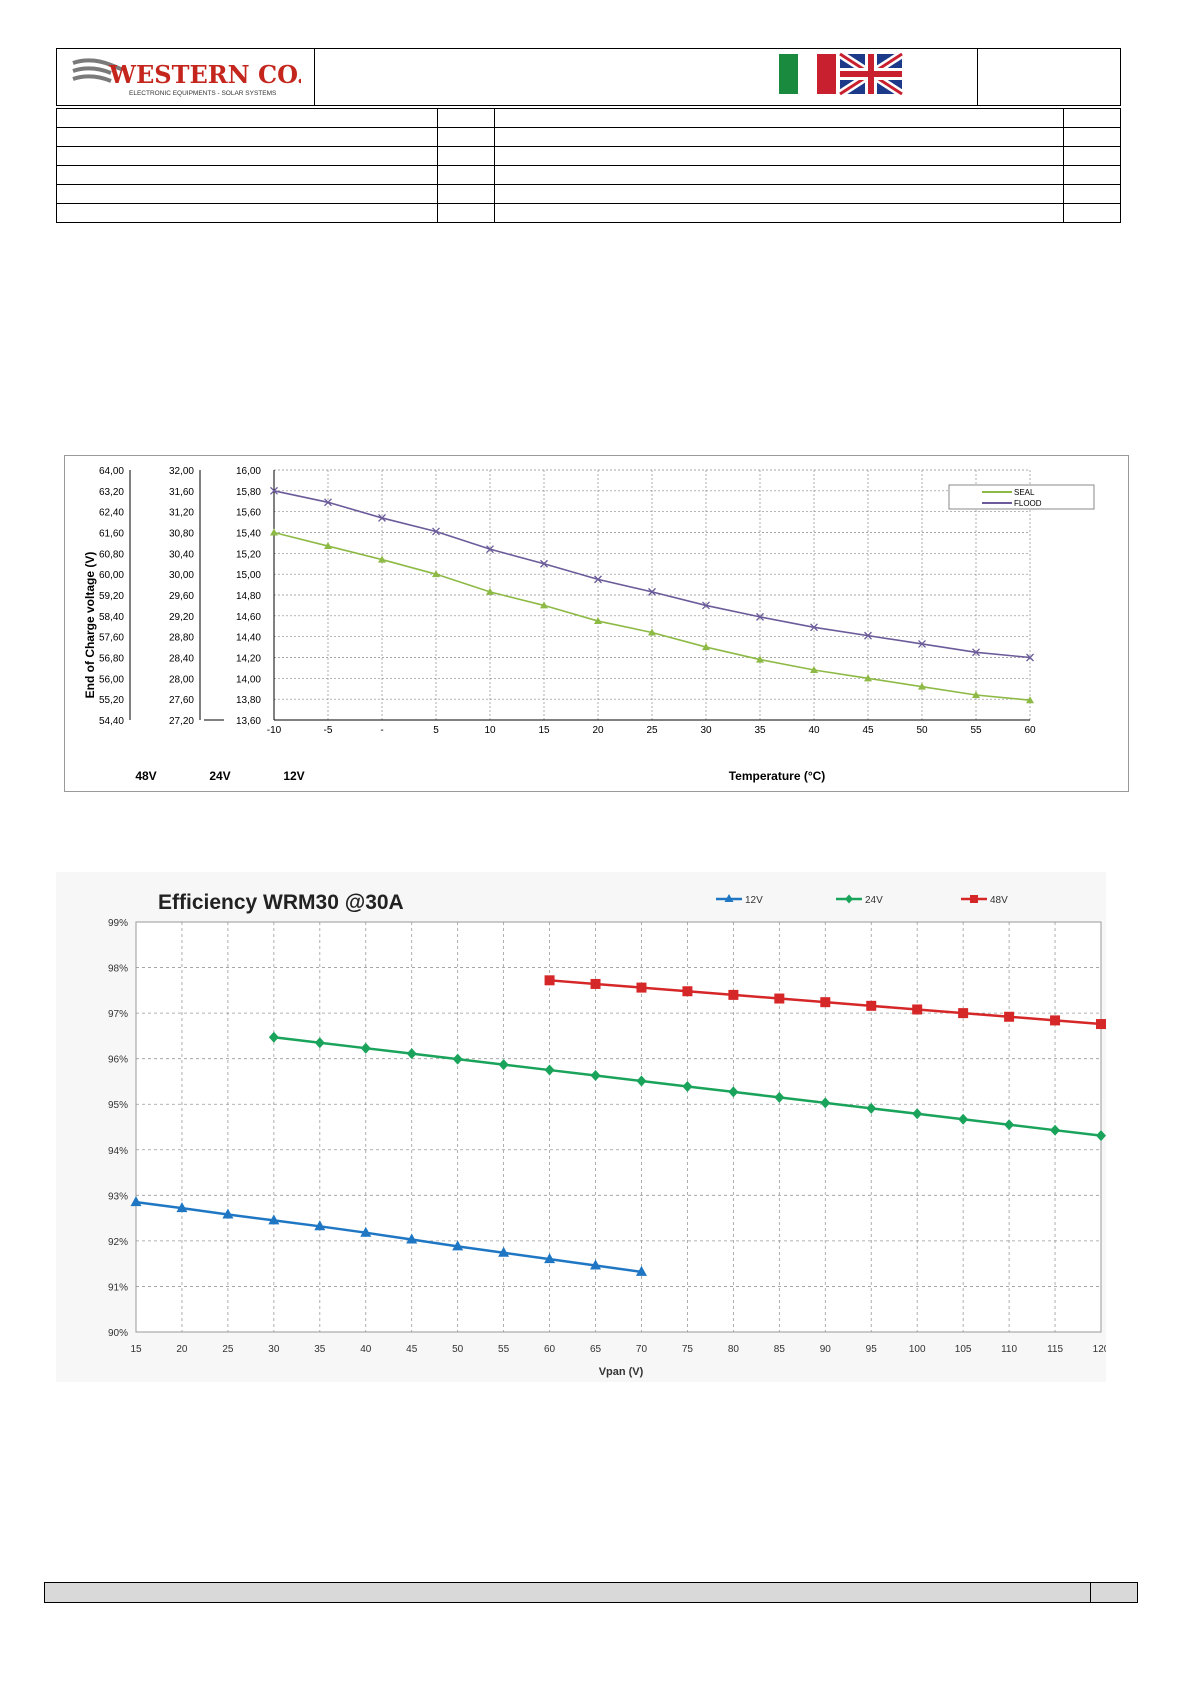 The width and height of the screenshot is (1191, 1685). What do you see at coordinates (826, 1349) in the screenshot?
I see `x-tick-label: 90` at bounding box center [826, 1349].